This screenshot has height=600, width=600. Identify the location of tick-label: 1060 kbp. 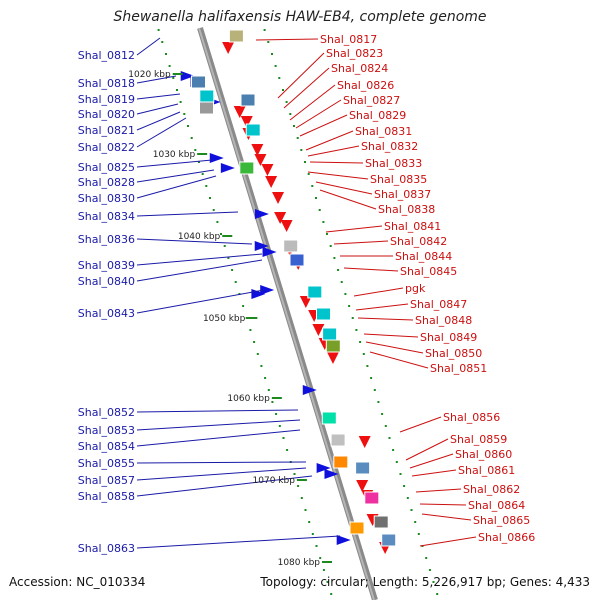
(248, 399).